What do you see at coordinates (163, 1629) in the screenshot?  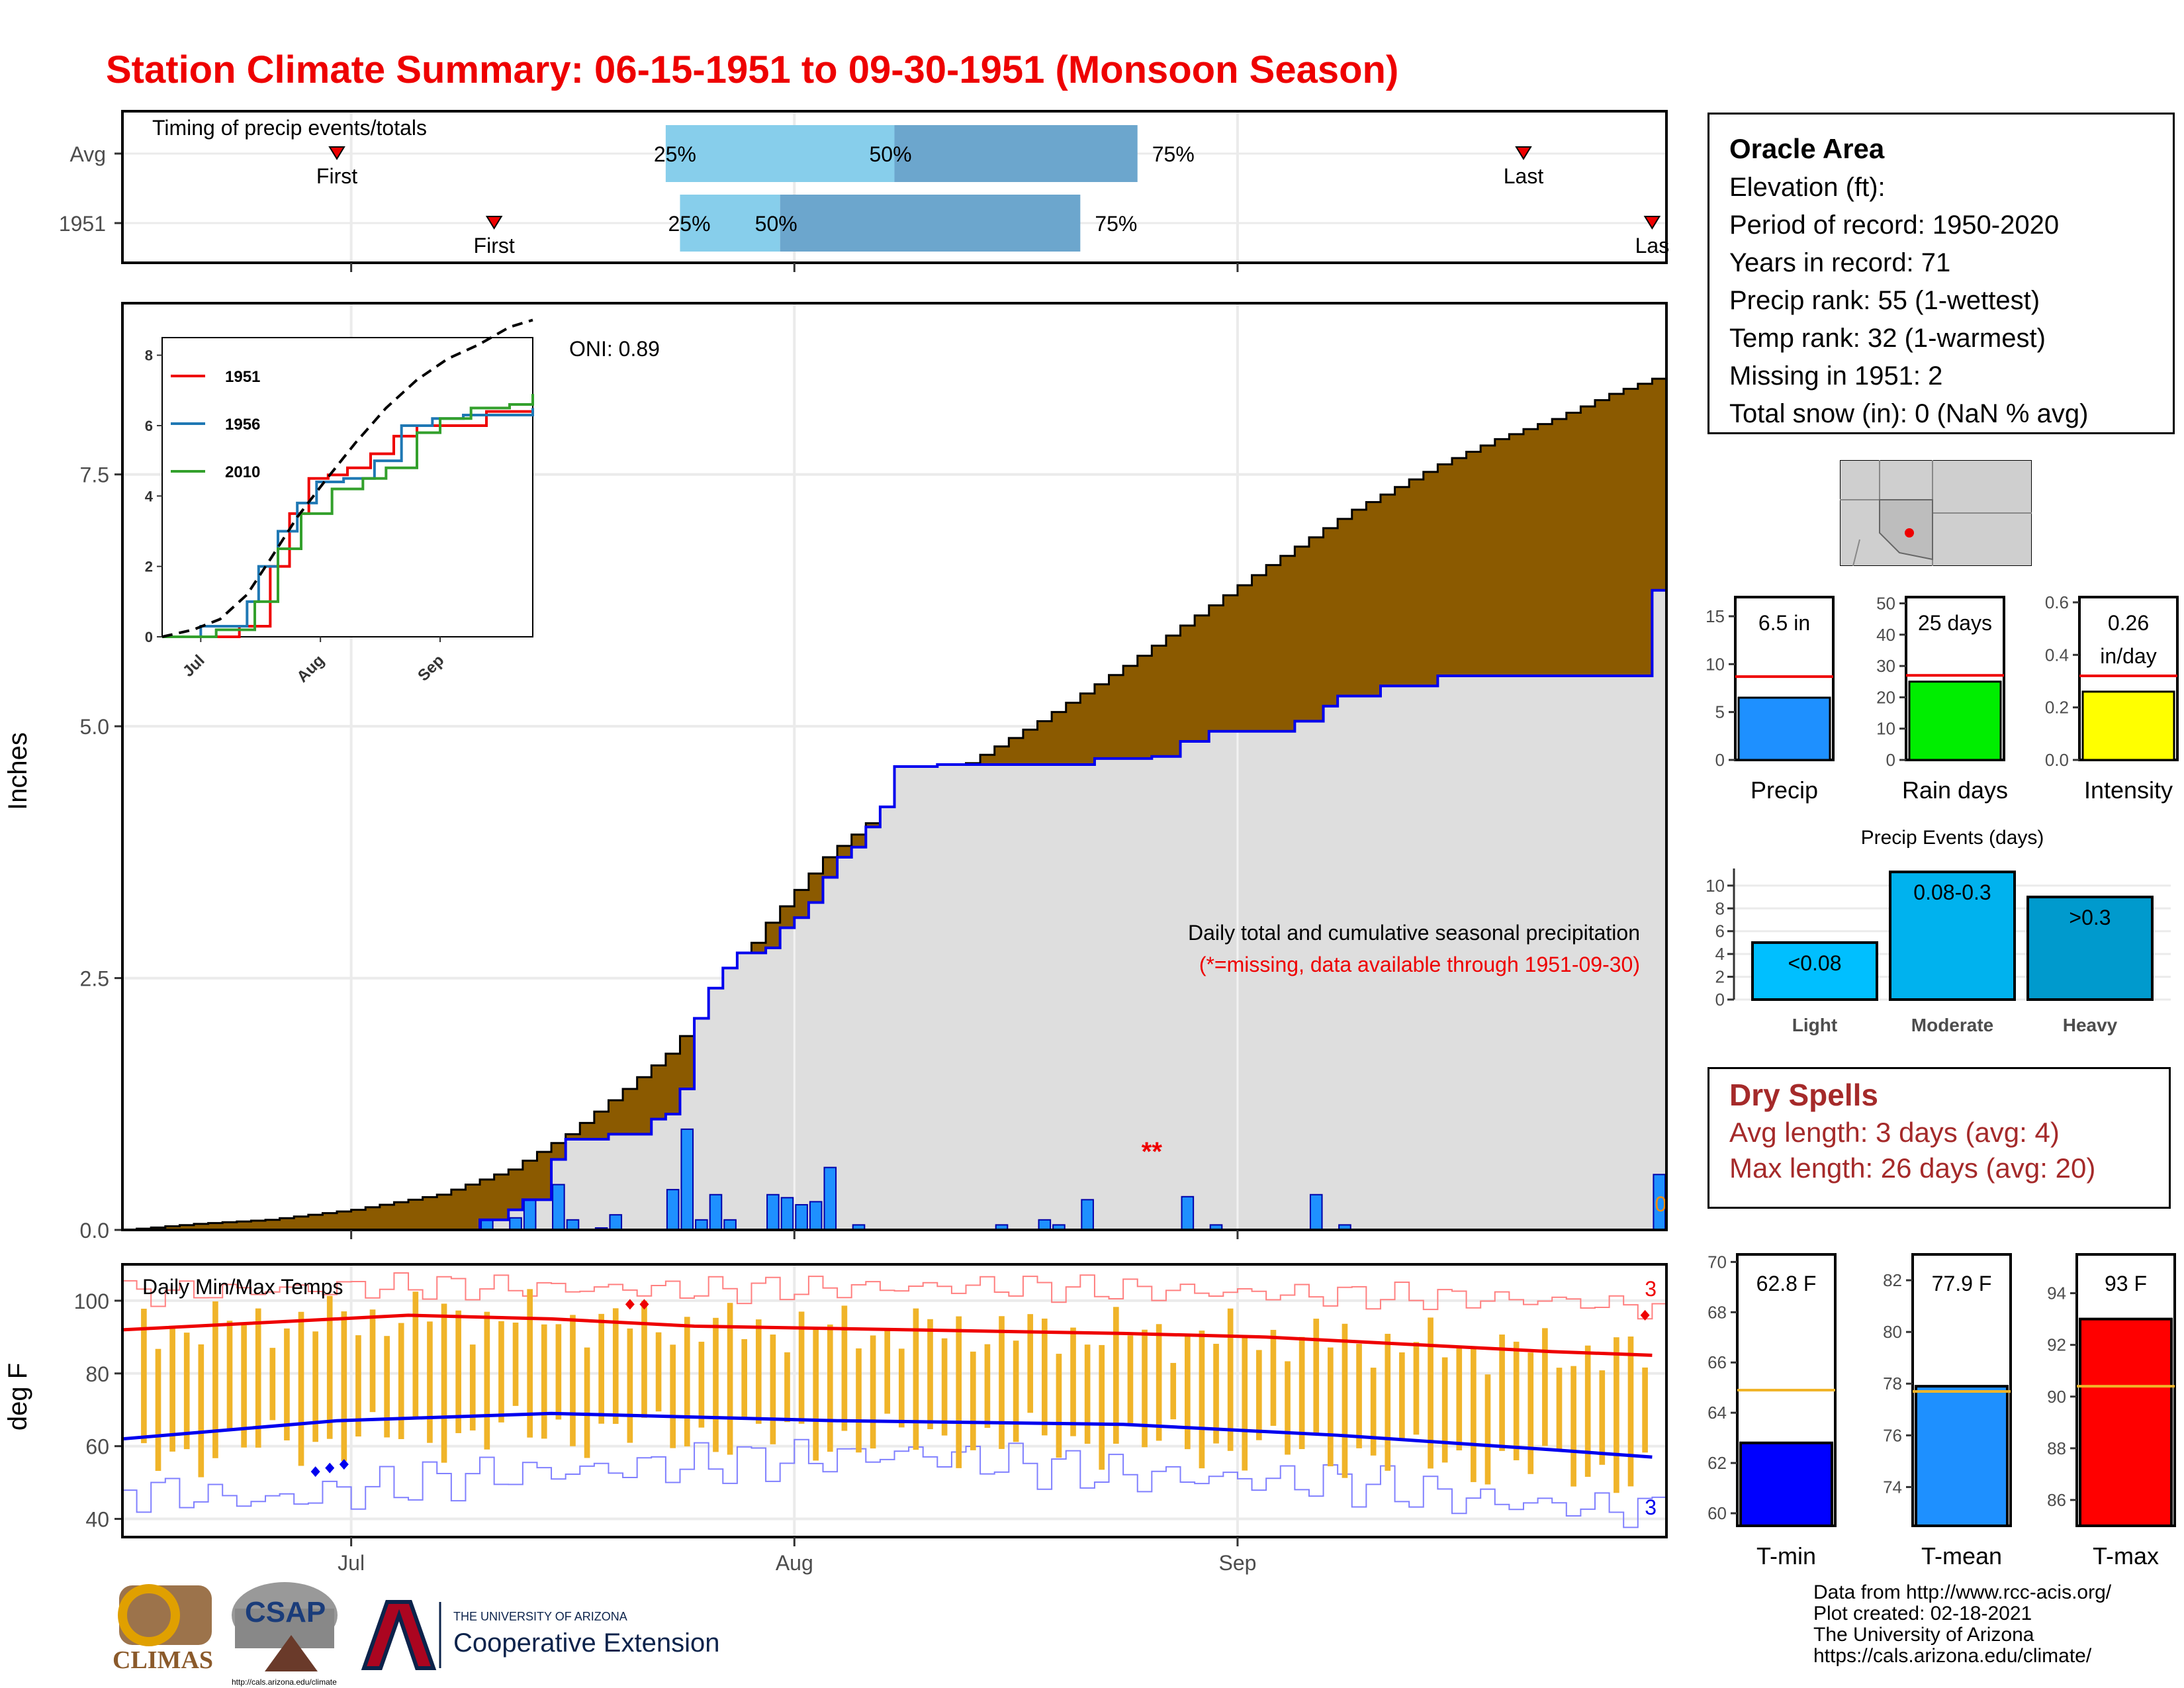 I see `climas-logo: CLIMAS` at bounding box center [163, 1629].